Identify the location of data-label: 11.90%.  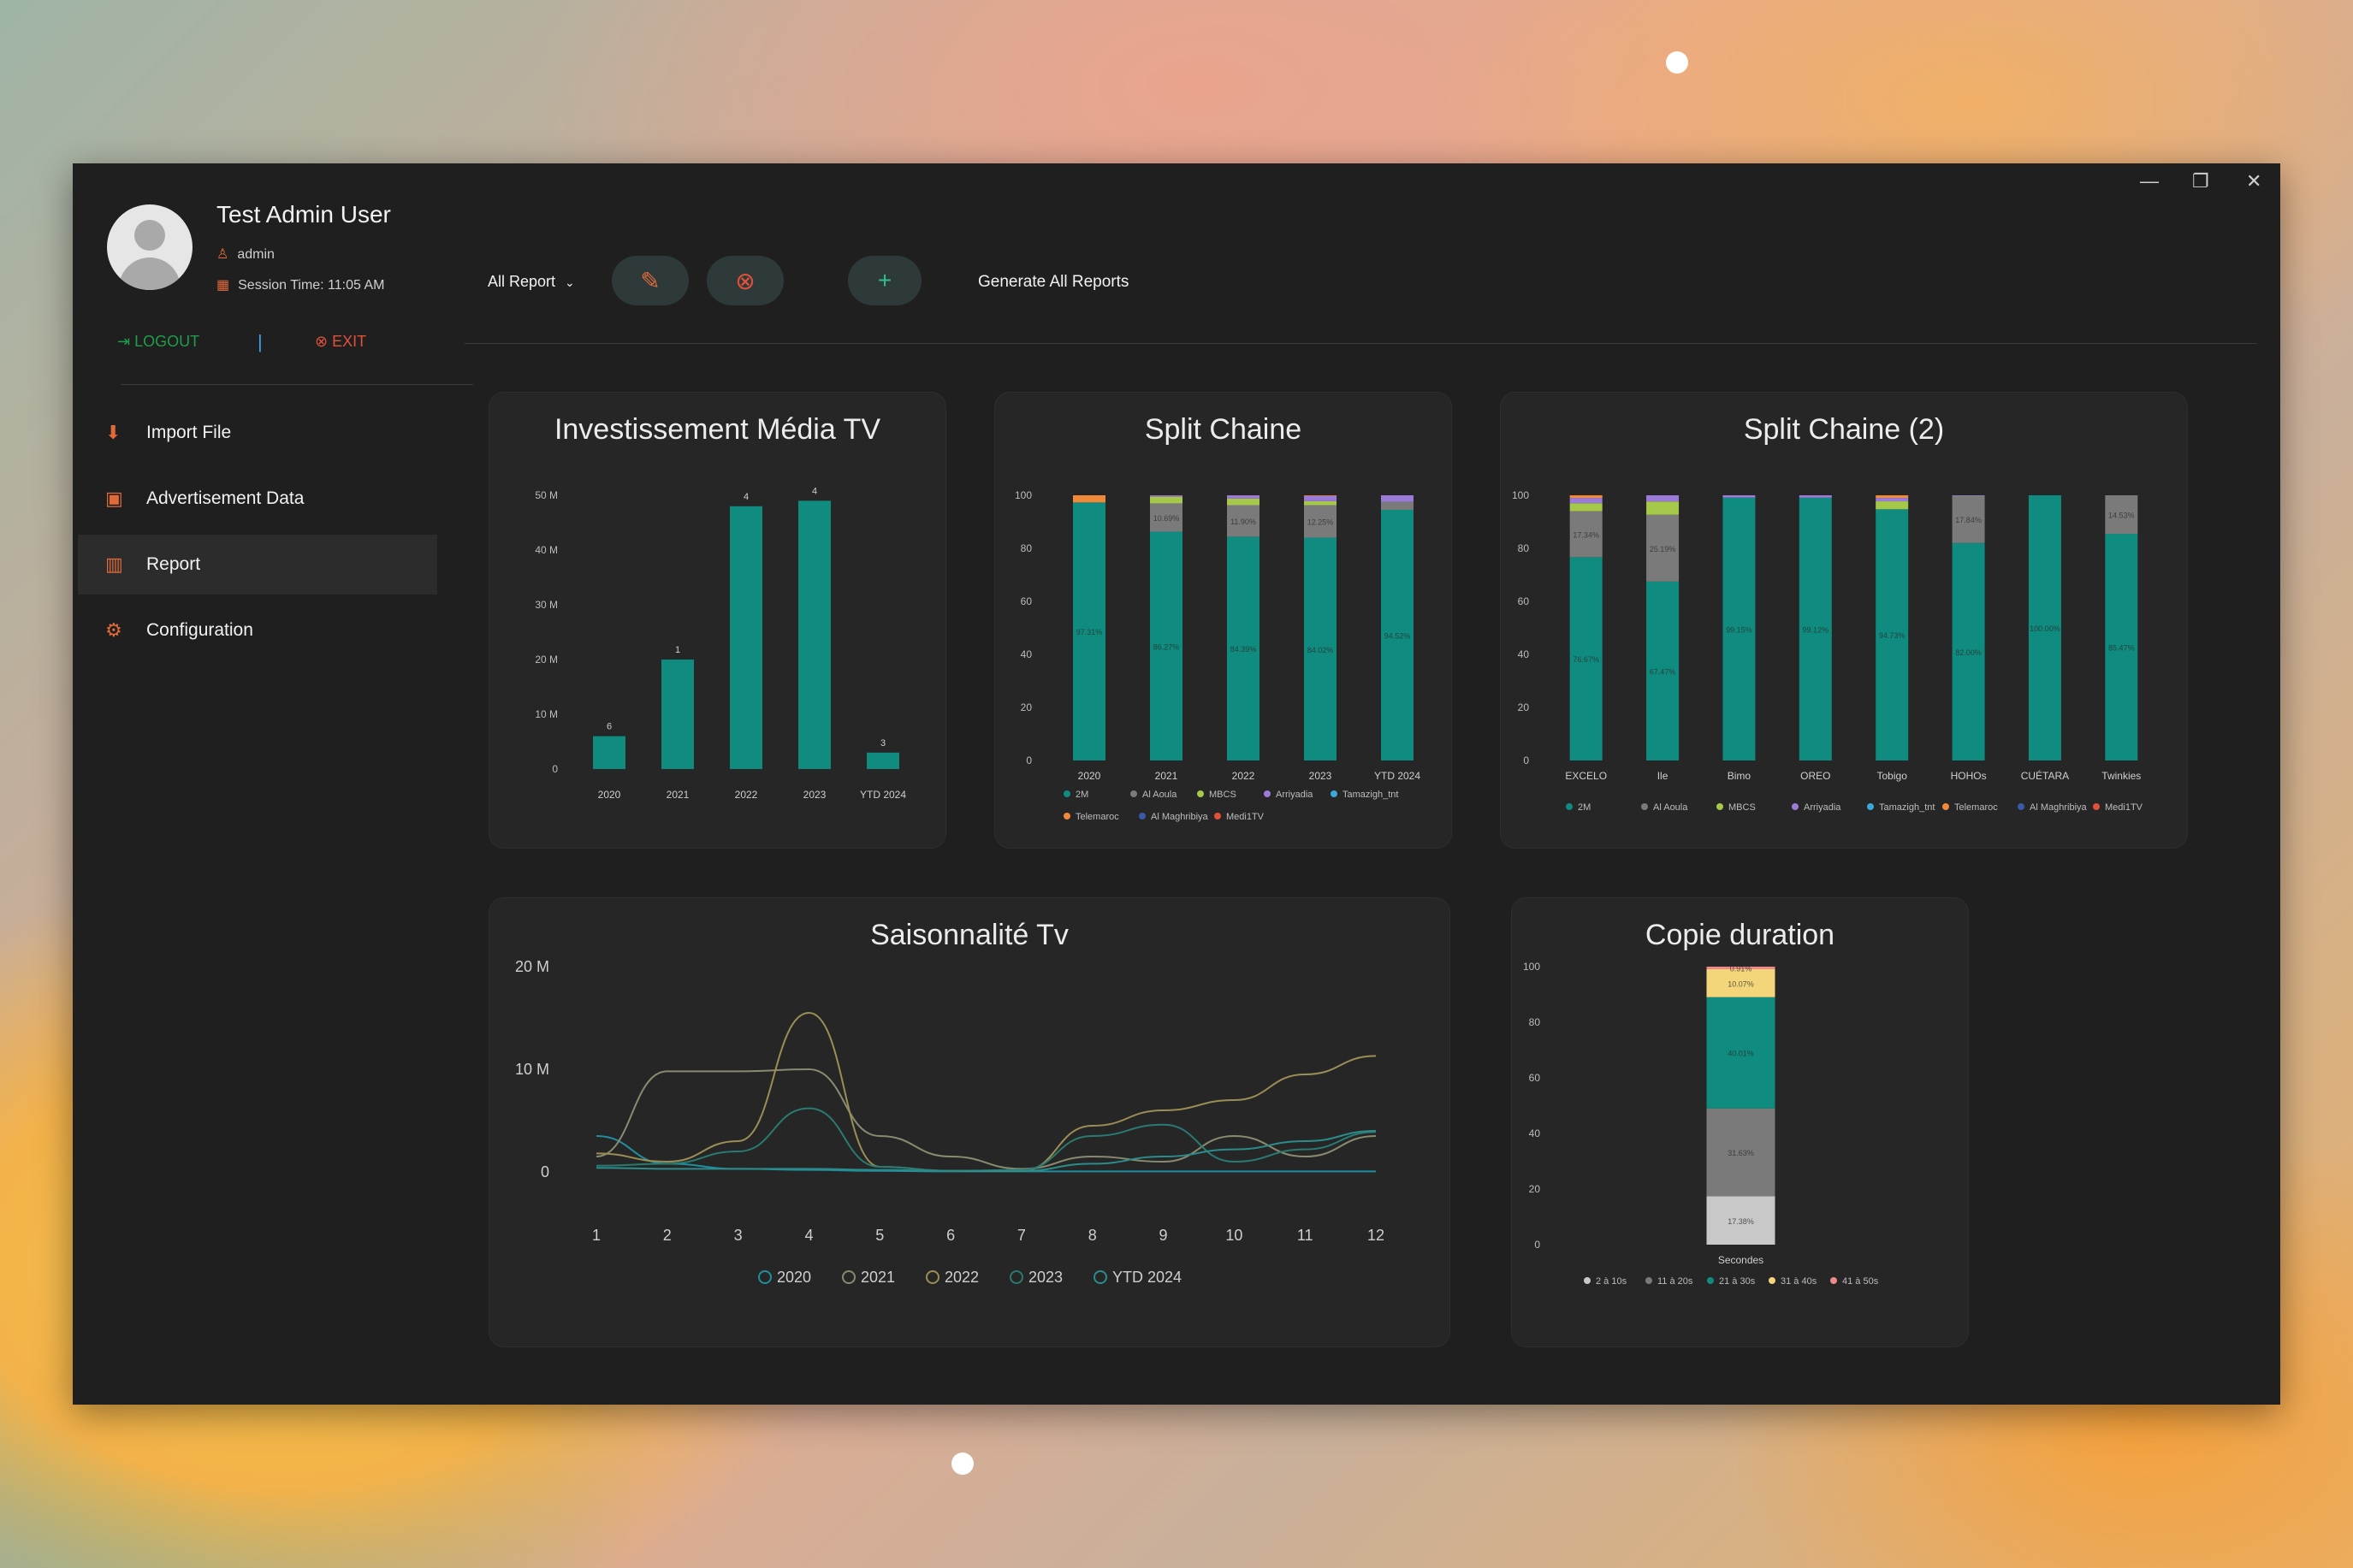
(1243, 522).